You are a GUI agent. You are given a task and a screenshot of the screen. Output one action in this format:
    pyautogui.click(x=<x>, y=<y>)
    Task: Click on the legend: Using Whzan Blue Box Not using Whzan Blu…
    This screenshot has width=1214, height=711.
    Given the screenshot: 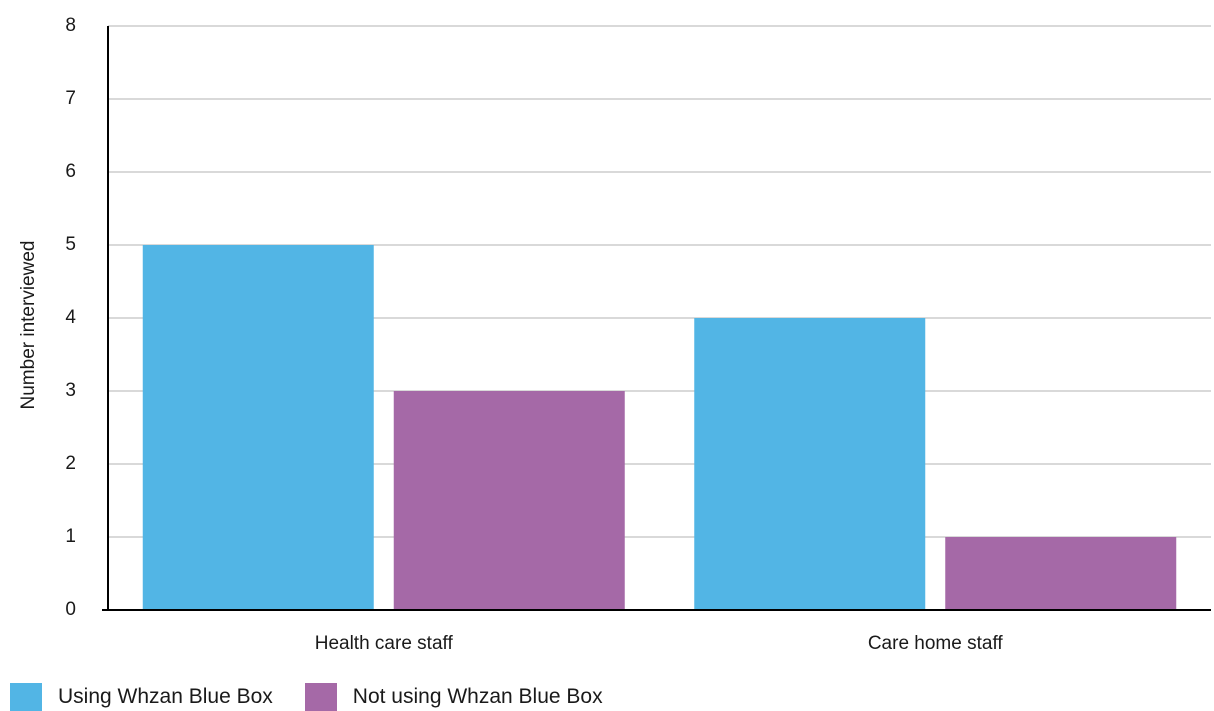 What is the action you would take?
    pyautogui.click(x=322, y=697)
    